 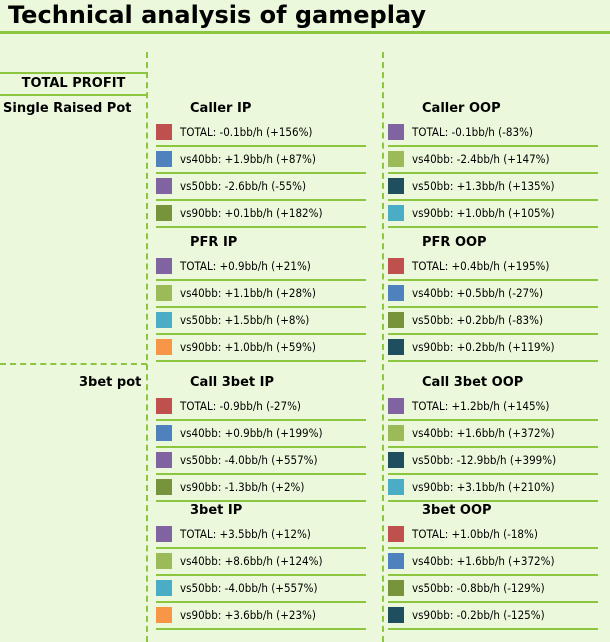 I want to click on stat-entry: TOTAL: +1.2bb/h (+145%), so click(x=493, y=407).